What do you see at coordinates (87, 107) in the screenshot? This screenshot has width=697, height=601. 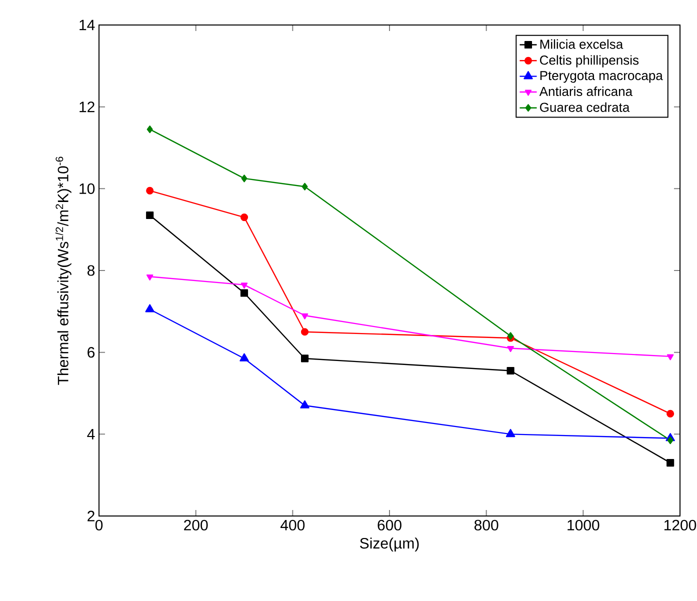 I see `y-tick-label: 12` at bounding box center [87, 107].